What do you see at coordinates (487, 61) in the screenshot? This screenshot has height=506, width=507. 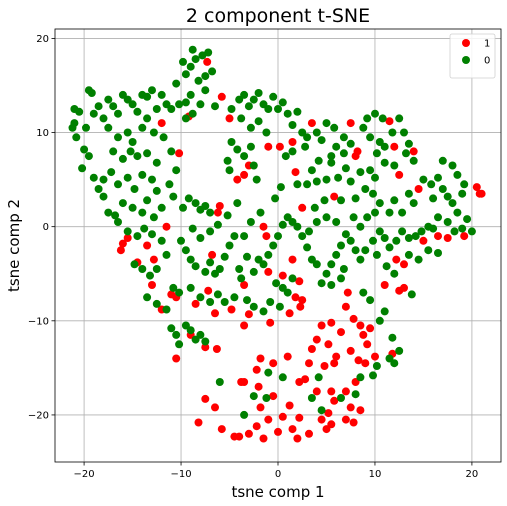 I see `legend-label: 0` at bounding box center [487, 61].